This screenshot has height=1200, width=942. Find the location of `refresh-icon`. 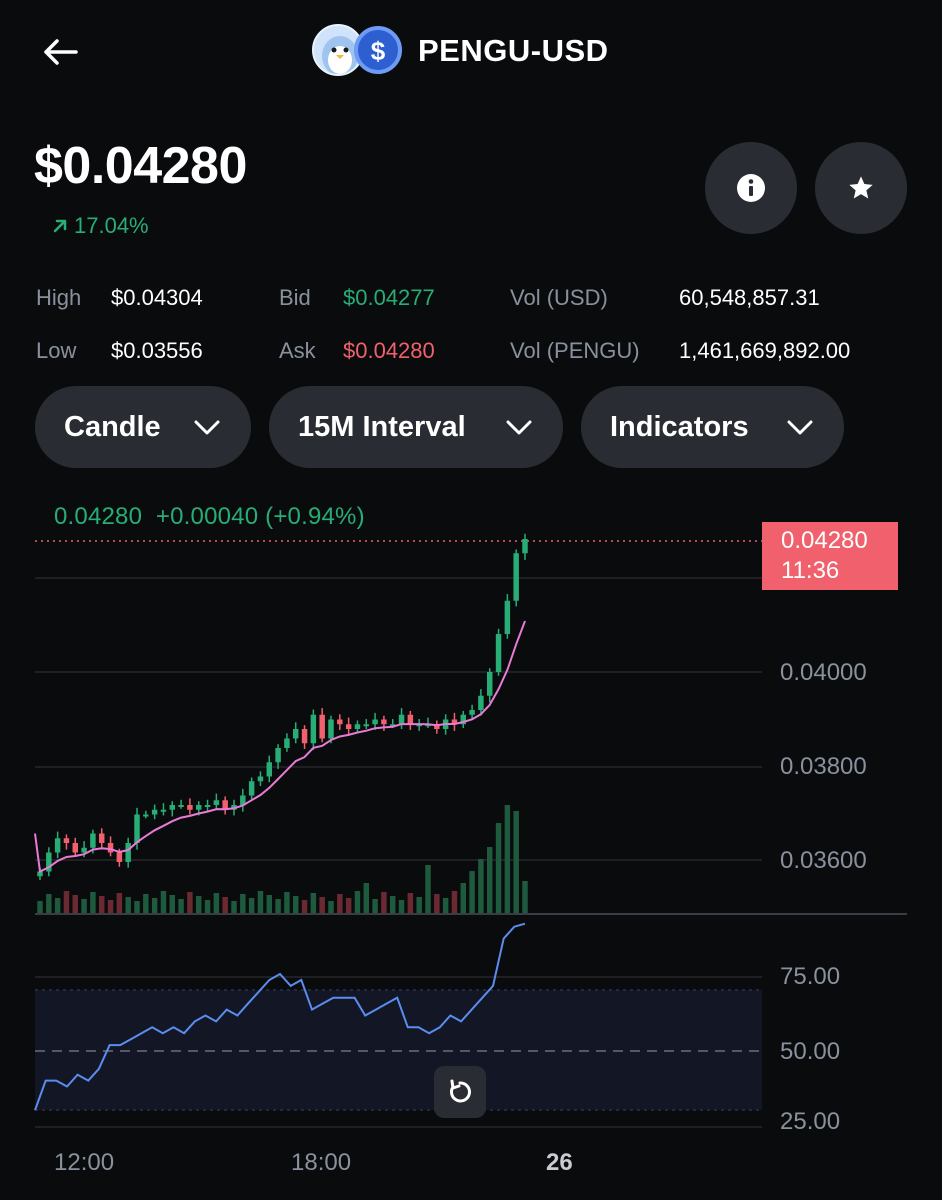

refresh-icon is located at coordinates (460, 1091).